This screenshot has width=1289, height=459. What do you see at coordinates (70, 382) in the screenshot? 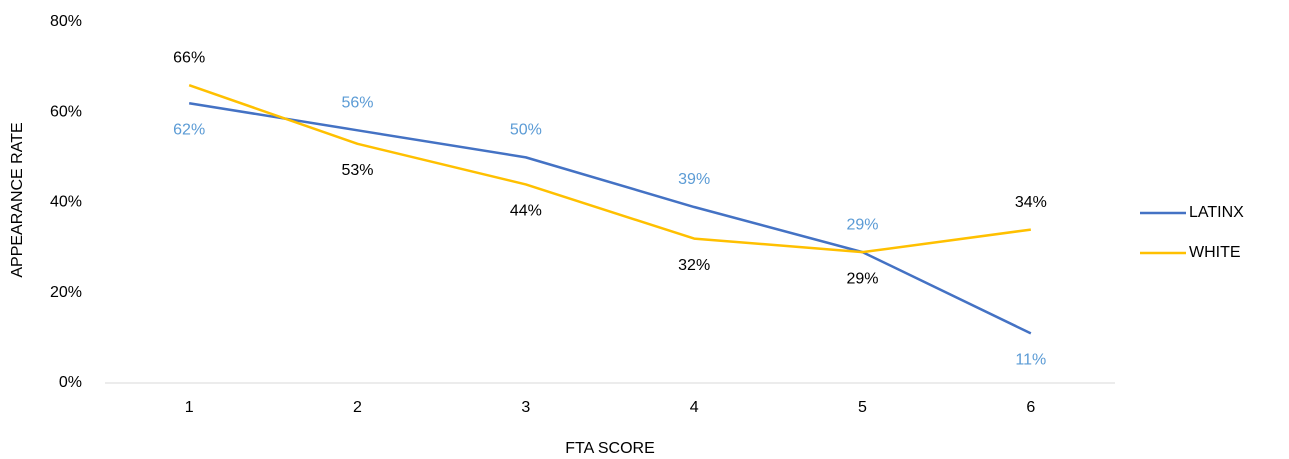
I see `y-tick-label: 0%` at bounding box center [70, 382].